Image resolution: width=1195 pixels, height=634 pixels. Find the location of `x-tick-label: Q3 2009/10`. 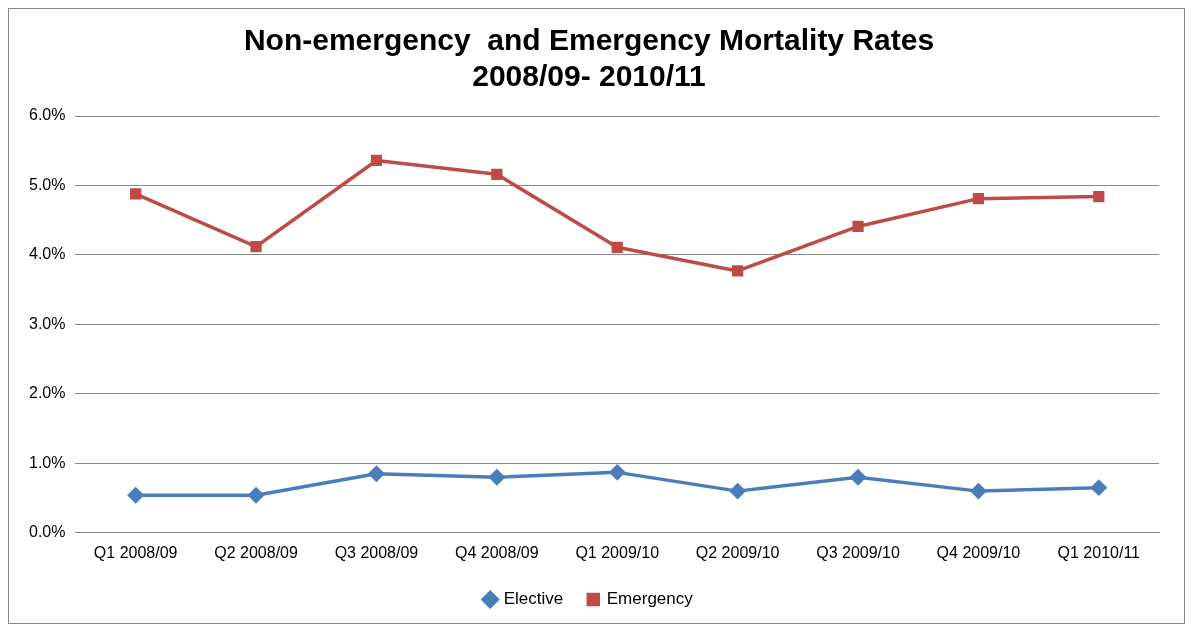

x-tick-label: Q3 2009/10 is located at coordinates (858, 552).